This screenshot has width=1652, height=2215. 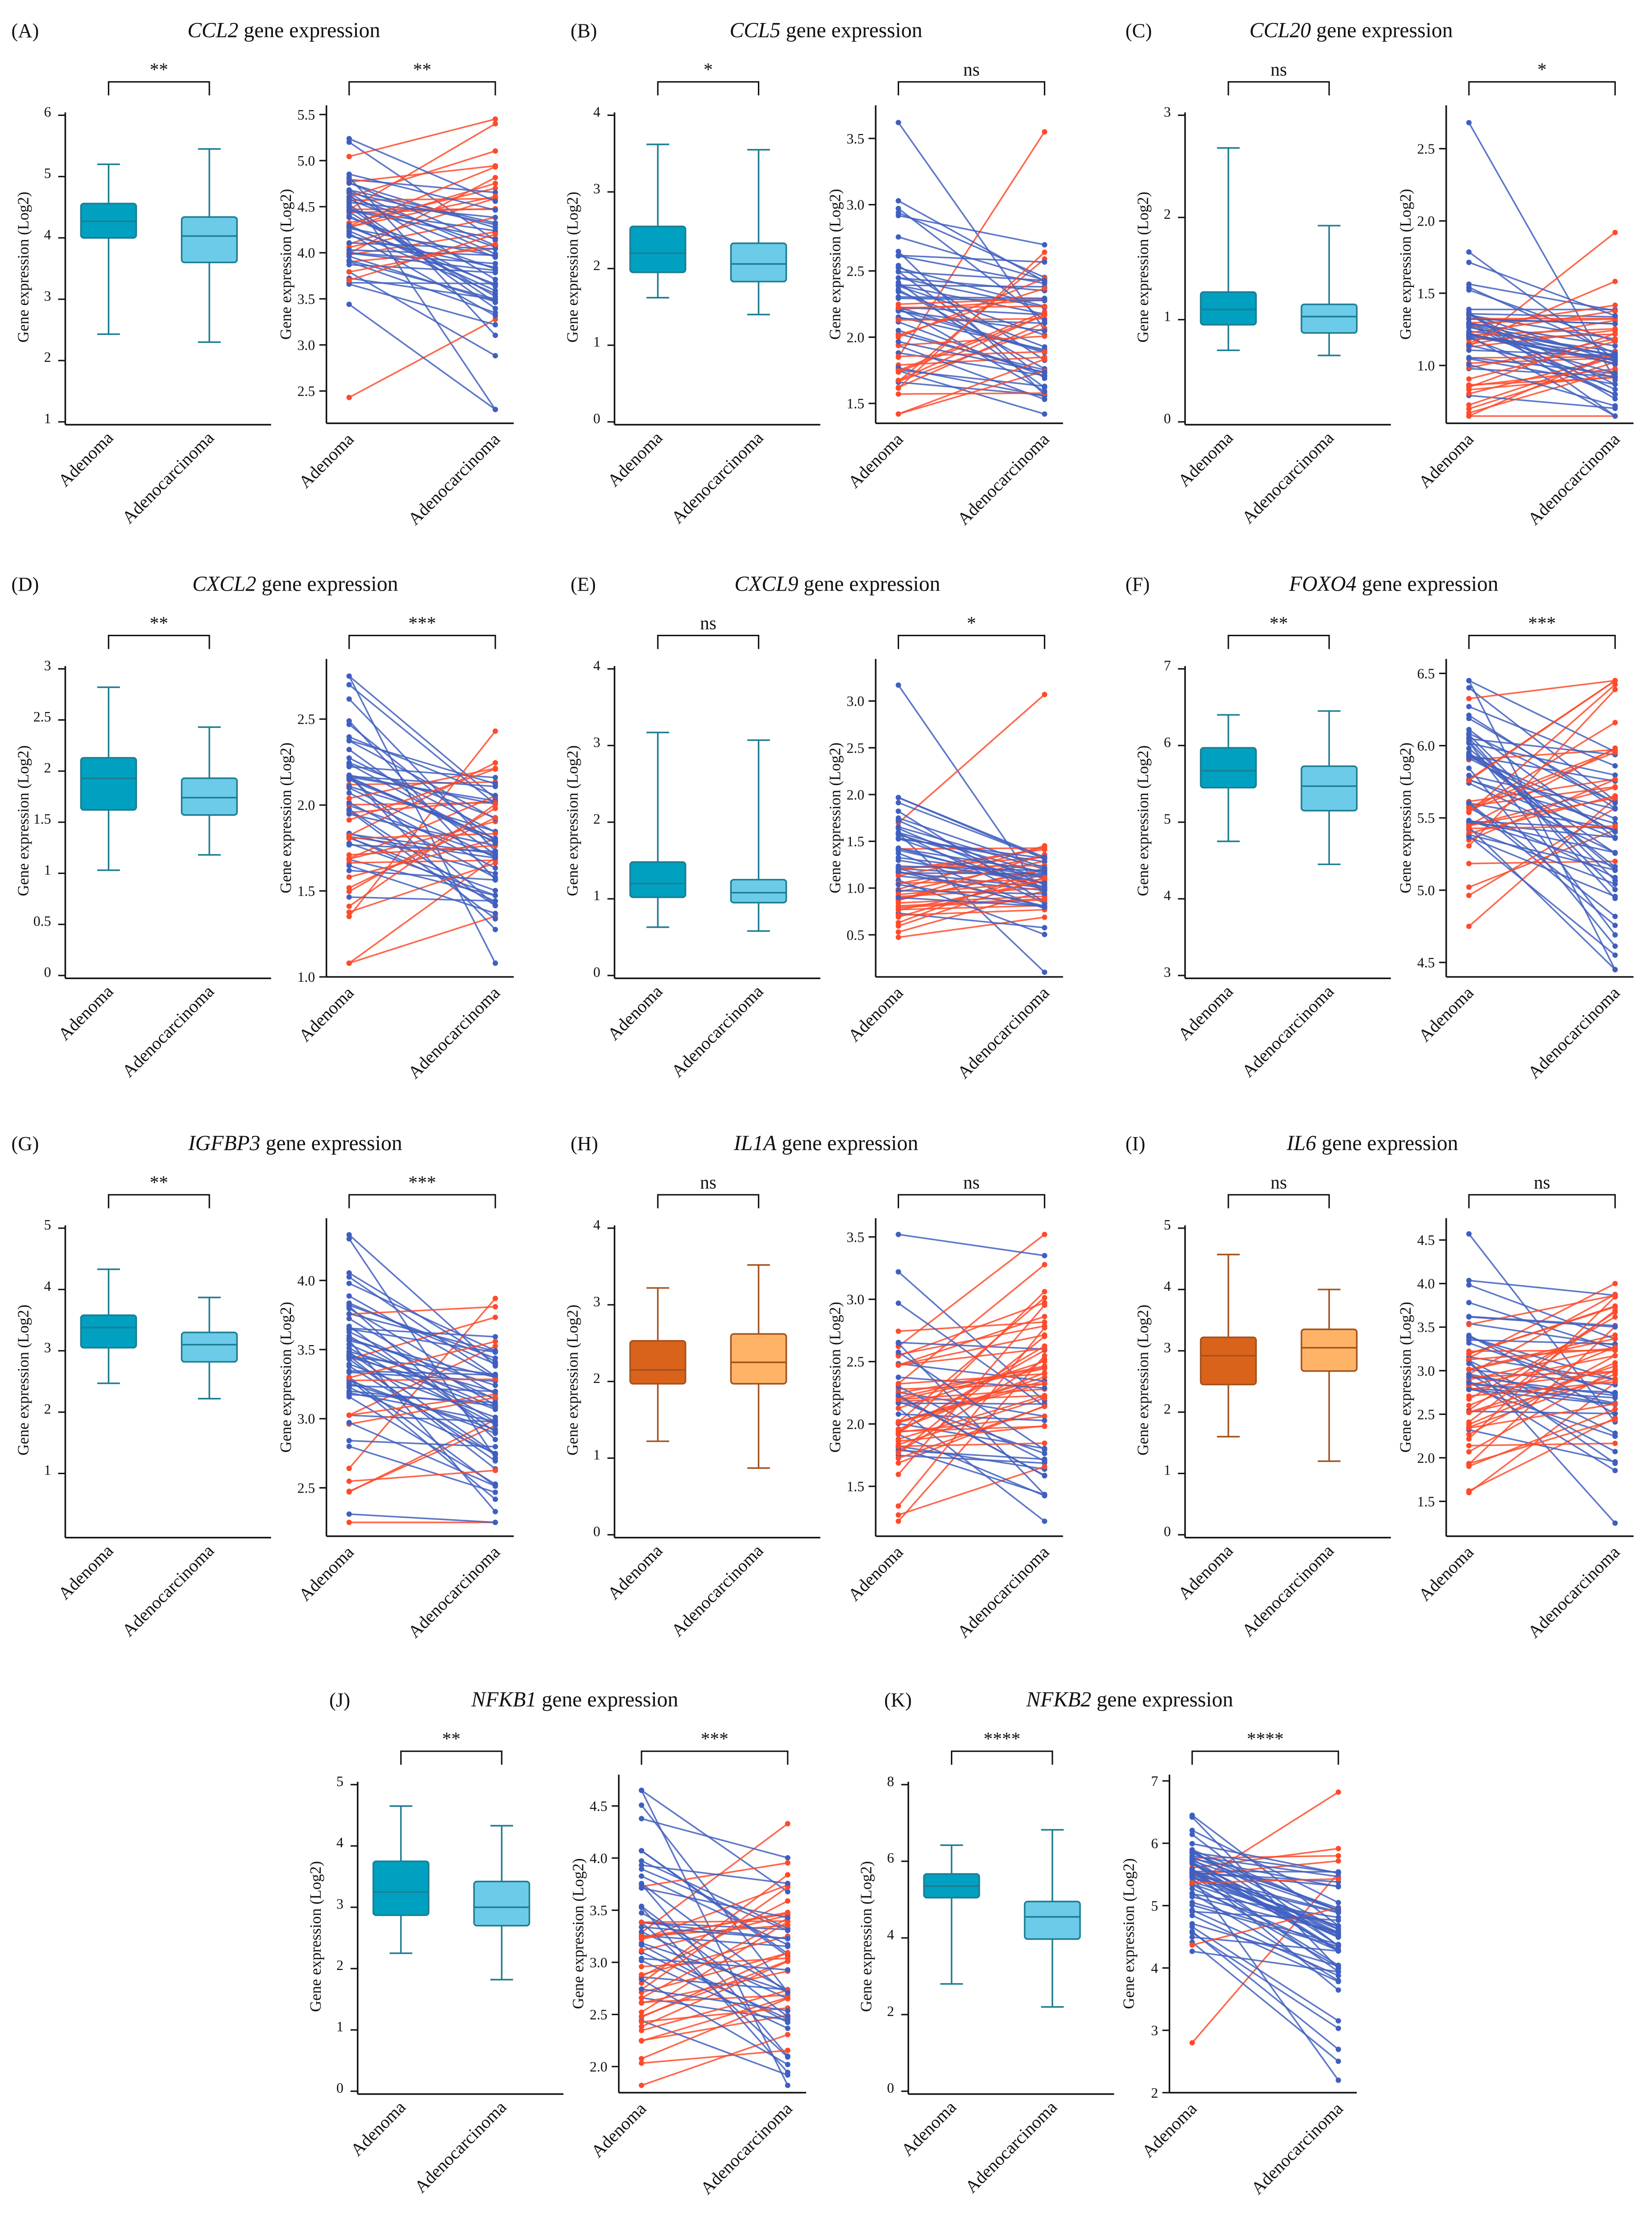 I want to click on significance-label: ***, so click(x=422, y=623).